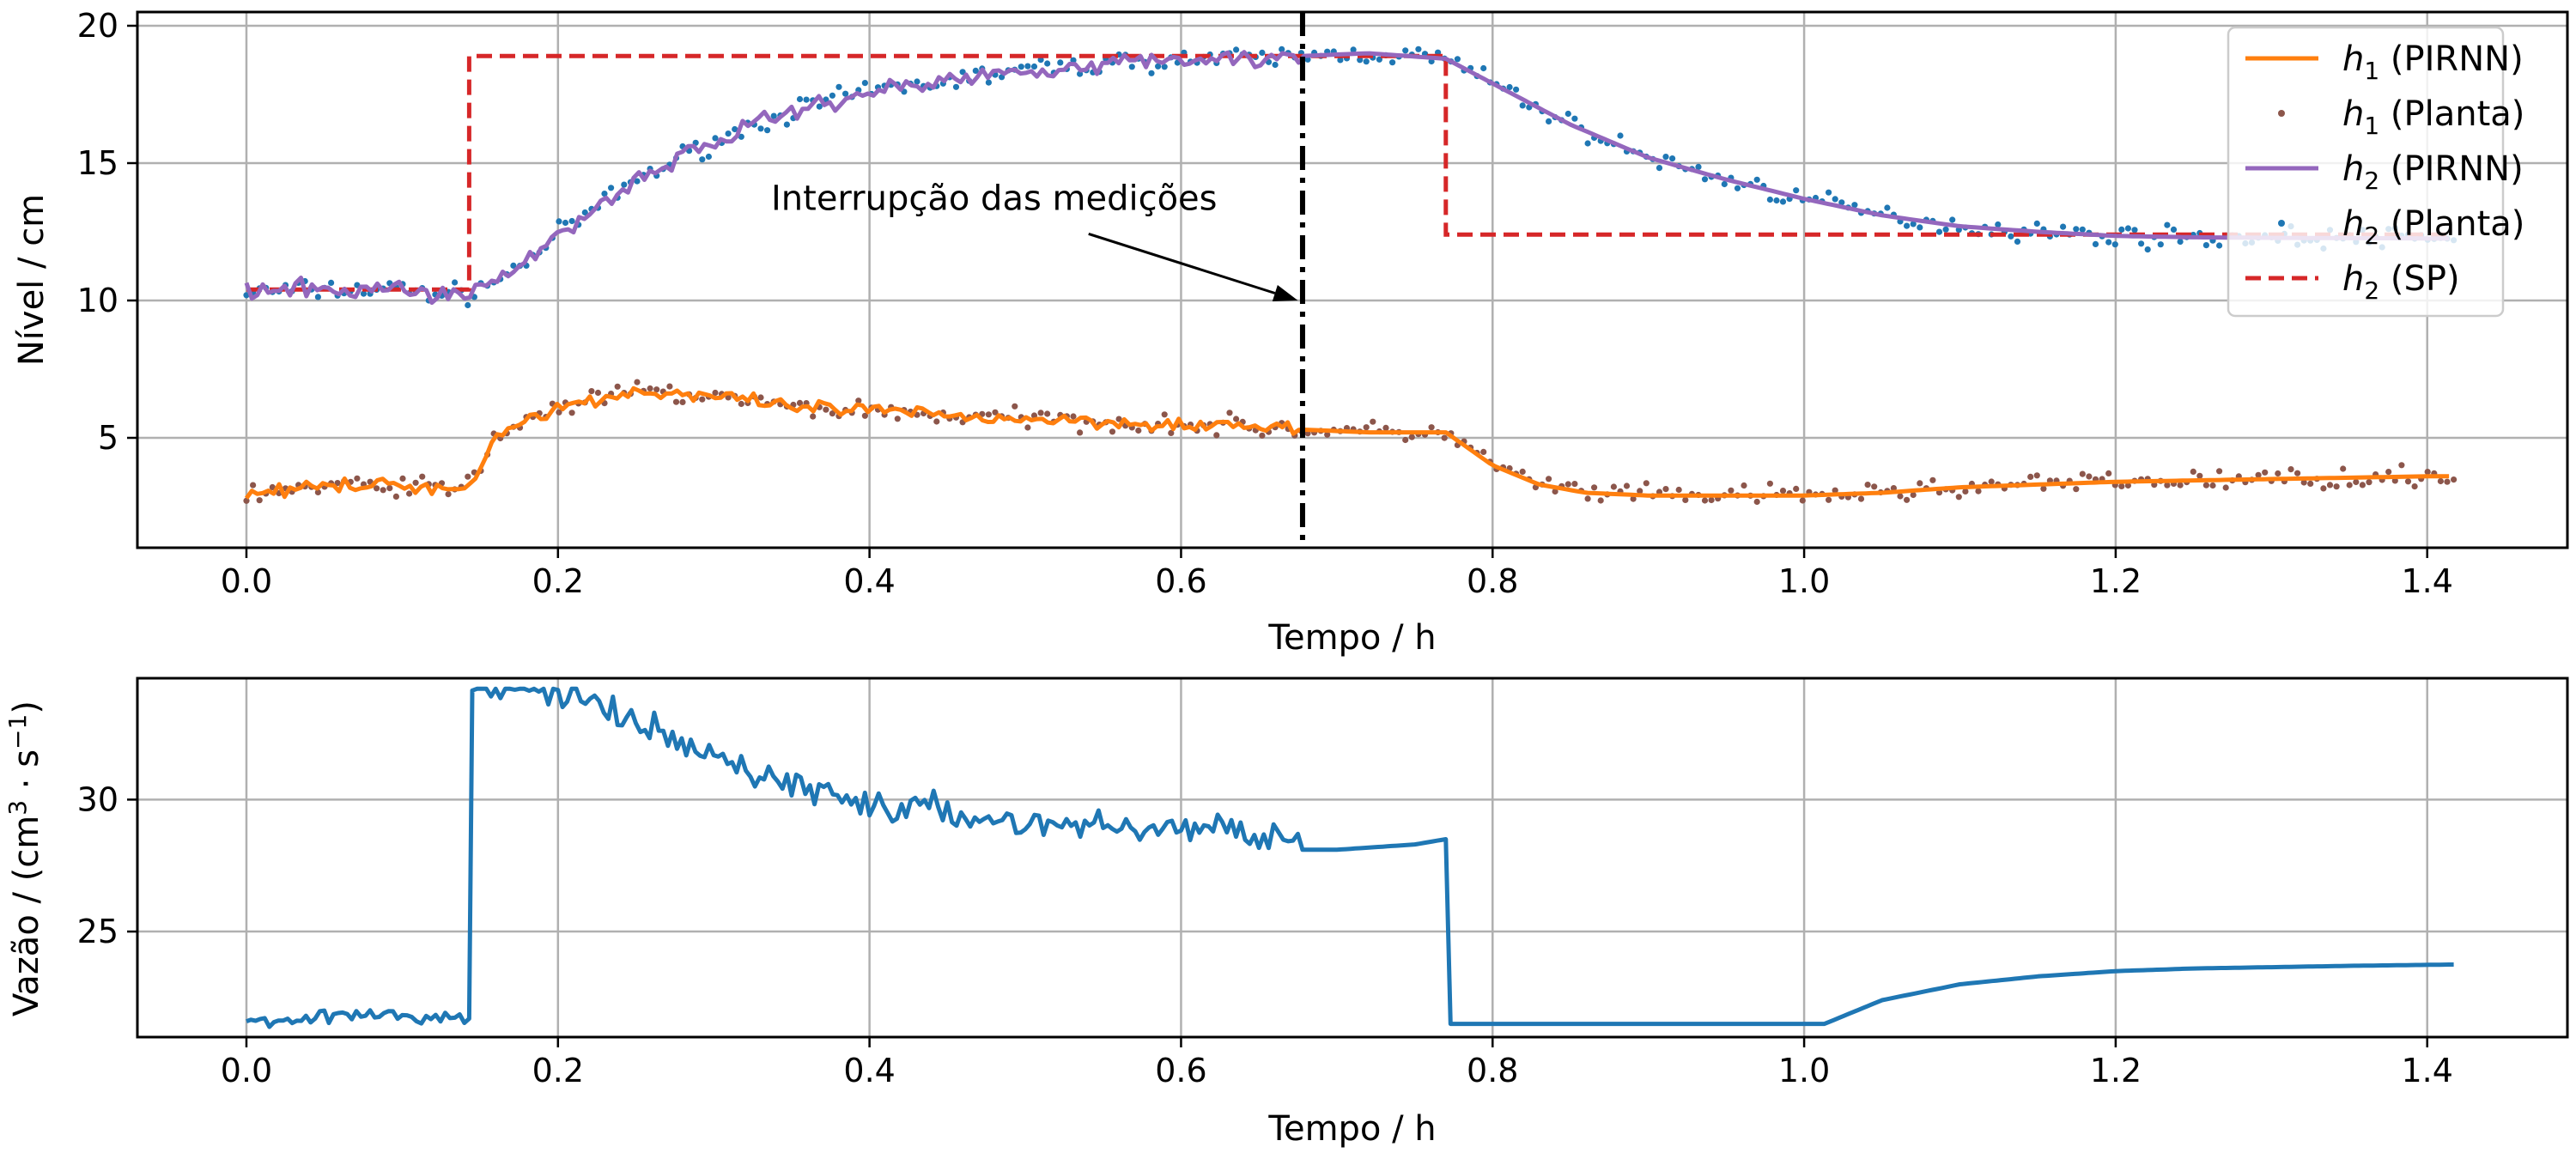  What do you see at coordinates (2384, 172) in the screenshot?
I see `legend-entry: h2 (PIRNN)` at bounding box center [2384, 172].